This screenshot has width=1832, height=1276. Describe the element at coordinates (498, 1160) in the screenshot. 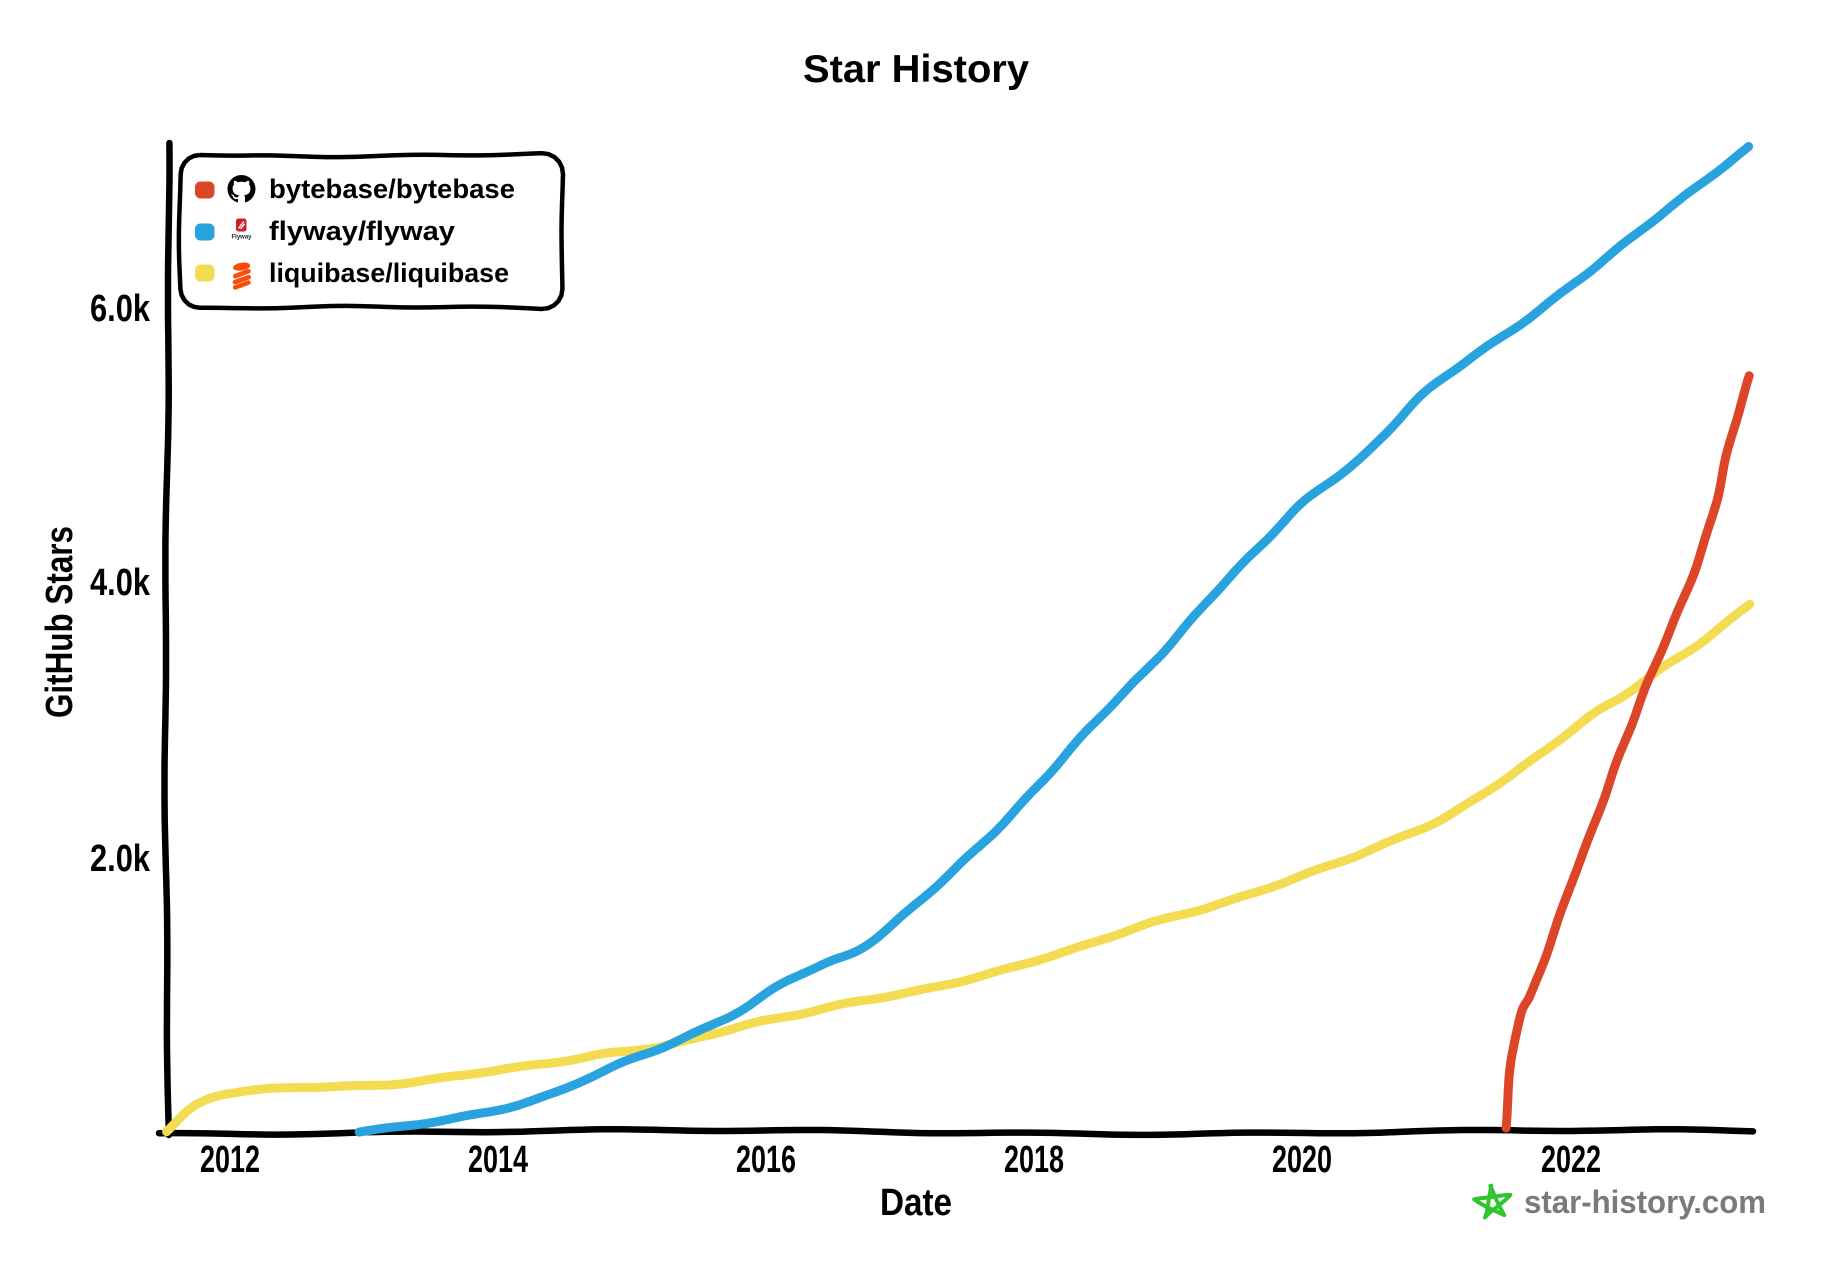

I see `svg-text: 2014` at that location.